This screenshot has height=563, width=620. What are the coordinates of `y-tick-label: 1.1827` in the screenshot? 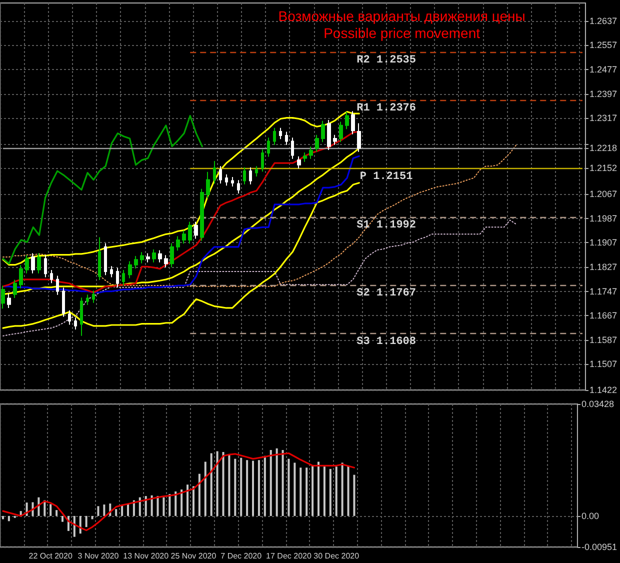 It's located at (603, 267).